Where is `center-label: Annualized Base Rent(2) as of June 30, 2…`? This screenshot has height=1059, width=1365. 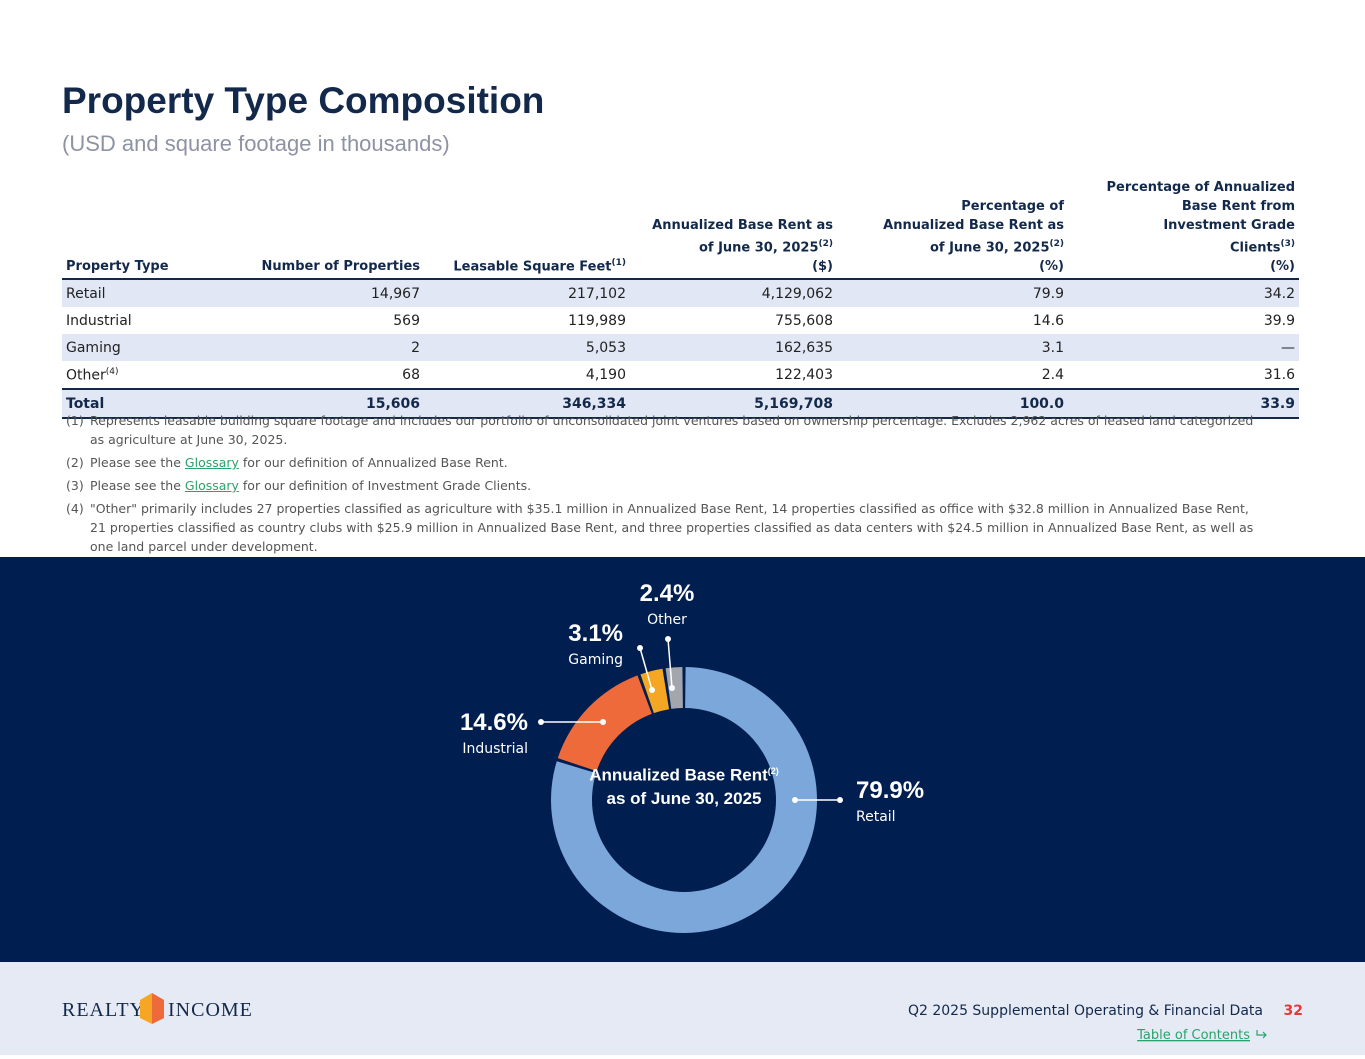 center-label: Annualized Base Rent(2) as of June 30, 2… is located at coordinates (684, 785).